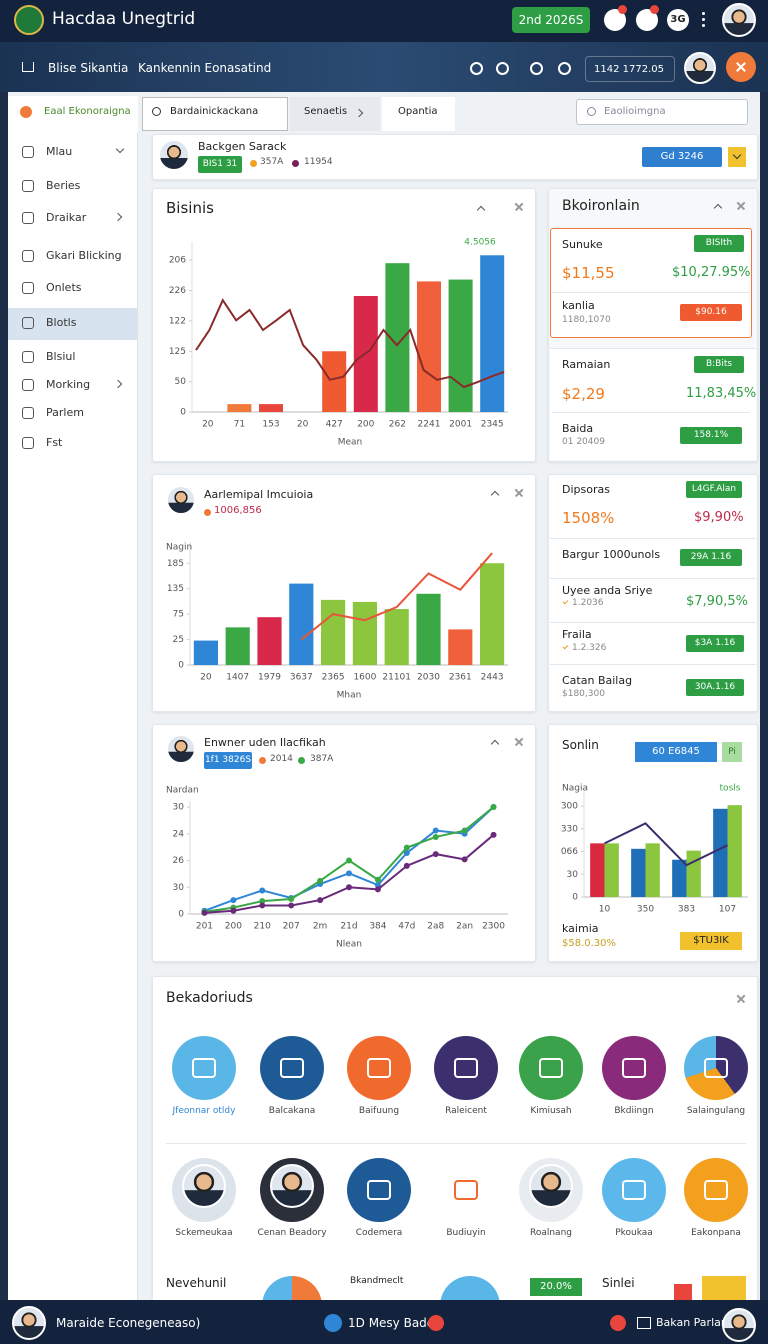 Image resolution: width=768 pixels, height=1344 pixels. Describe the element at coordinates (575, 789) in the screenshot. I see `y-axis-label: Nagia` at that location.